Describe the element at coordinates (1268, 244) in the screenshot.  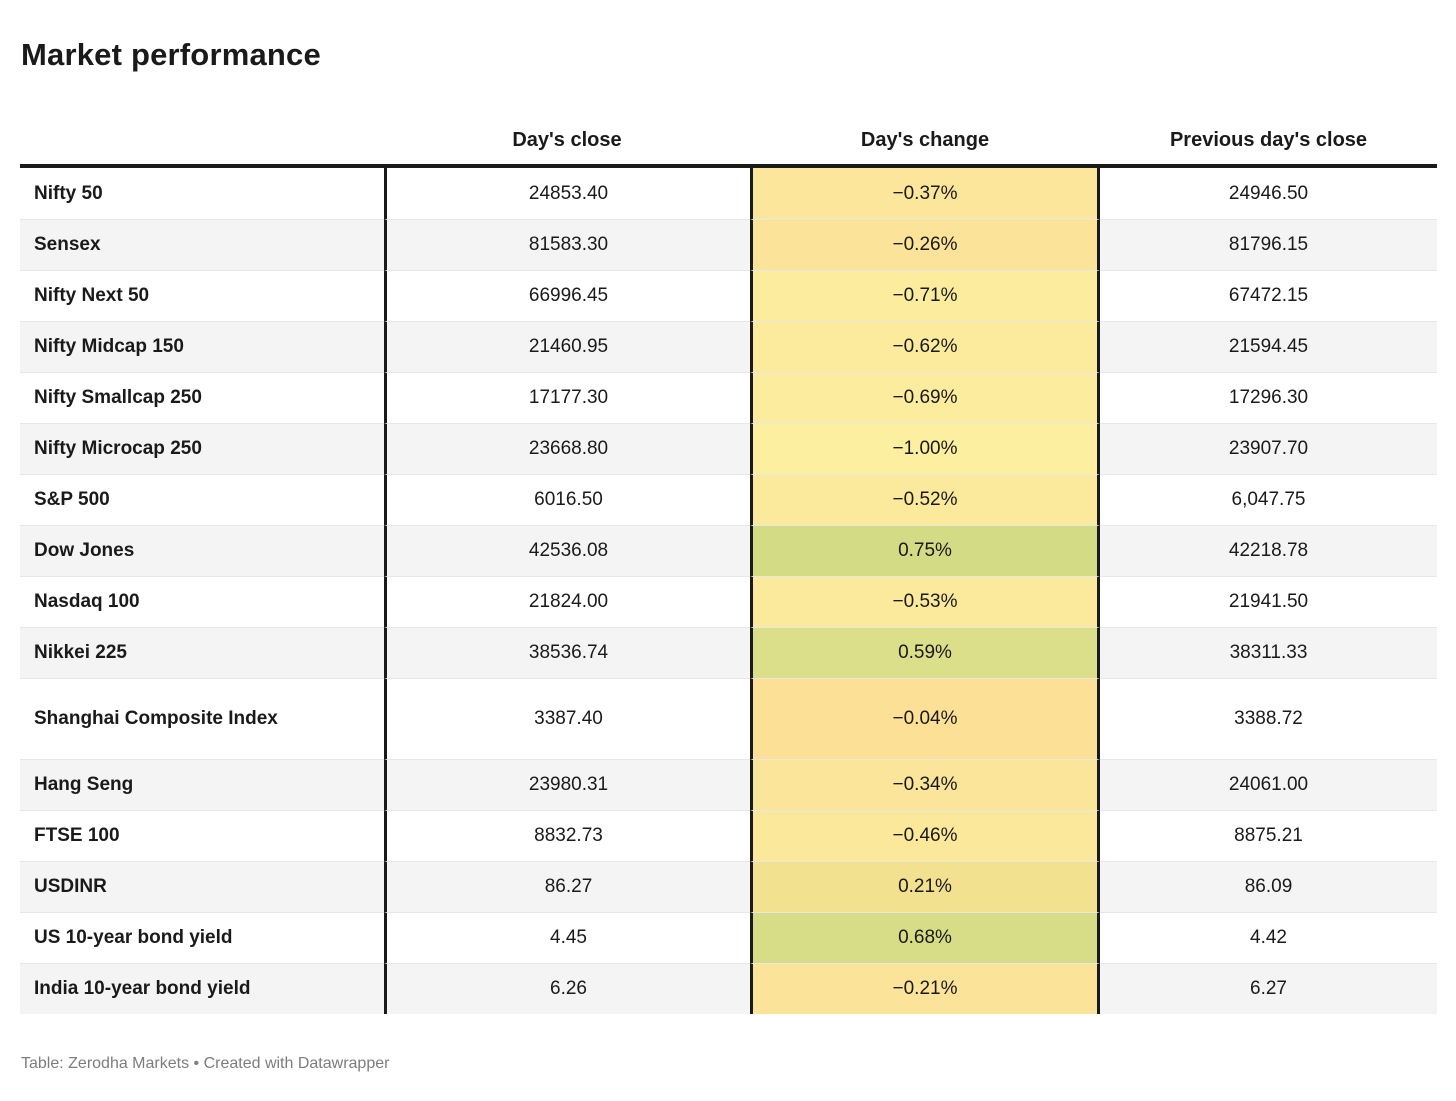
I see `previous-days-close-cell: 81796.15` at that location.